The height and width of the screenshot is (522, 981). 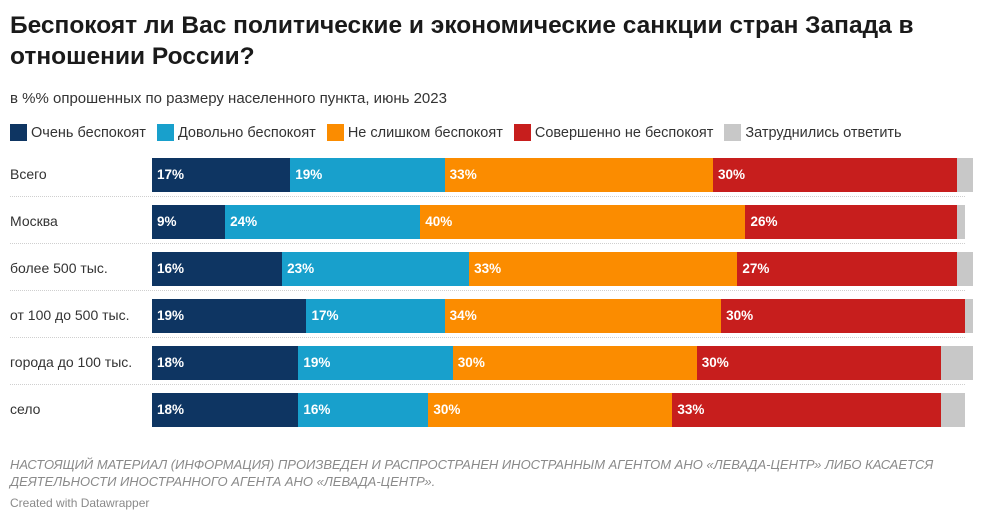 I want to click on legend-label: Затруднились ответить, so click(x=823, y=132).